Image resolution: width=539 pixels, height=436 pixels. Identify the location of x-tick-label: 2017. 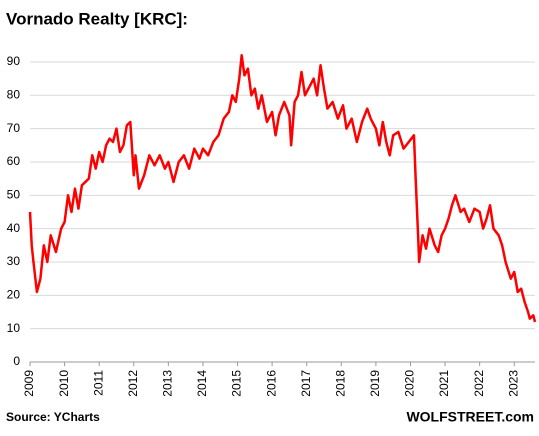
(306, 383).